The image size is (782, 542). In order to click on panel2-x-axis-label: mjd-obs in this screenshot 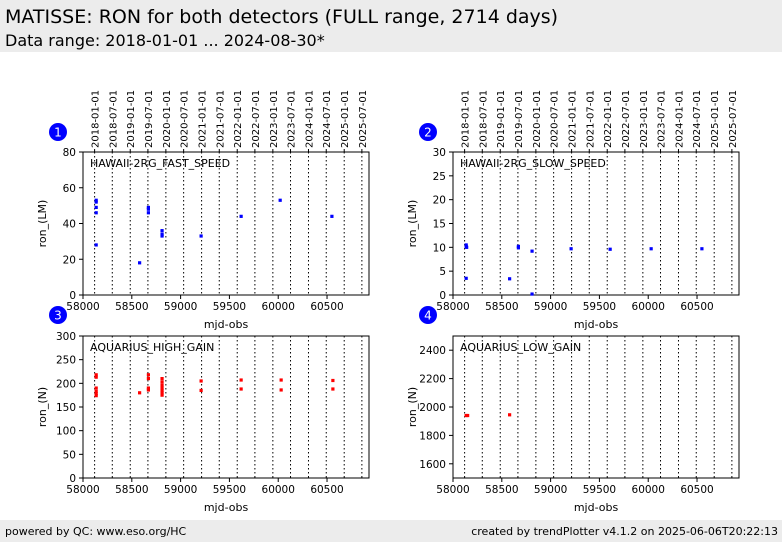, I will do `click(596, 324)`.